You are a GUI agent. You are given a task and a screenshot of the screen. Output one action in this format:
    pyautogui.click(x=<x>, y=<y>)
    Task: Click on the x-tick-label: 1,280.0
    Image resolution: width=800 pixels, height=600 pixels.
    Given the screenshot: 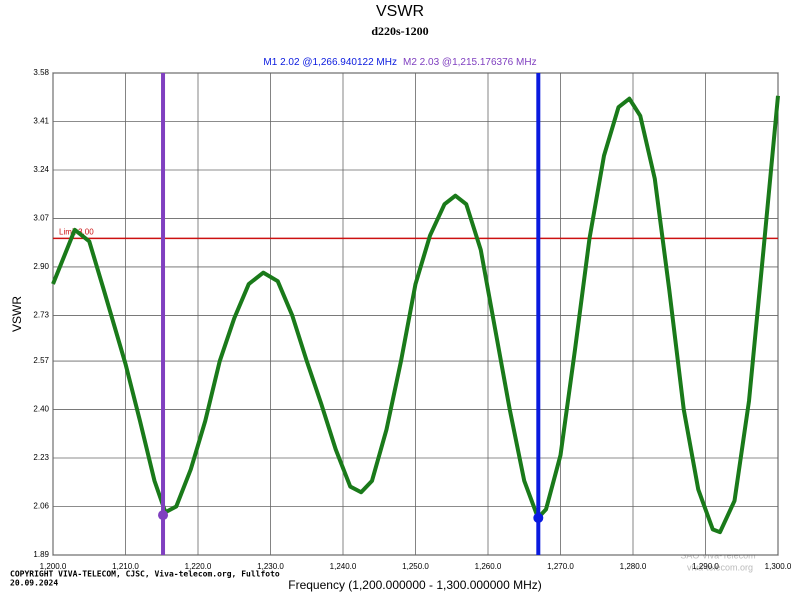 What is the action you would take?
    pyautogui.click(x=633, y=566)
    